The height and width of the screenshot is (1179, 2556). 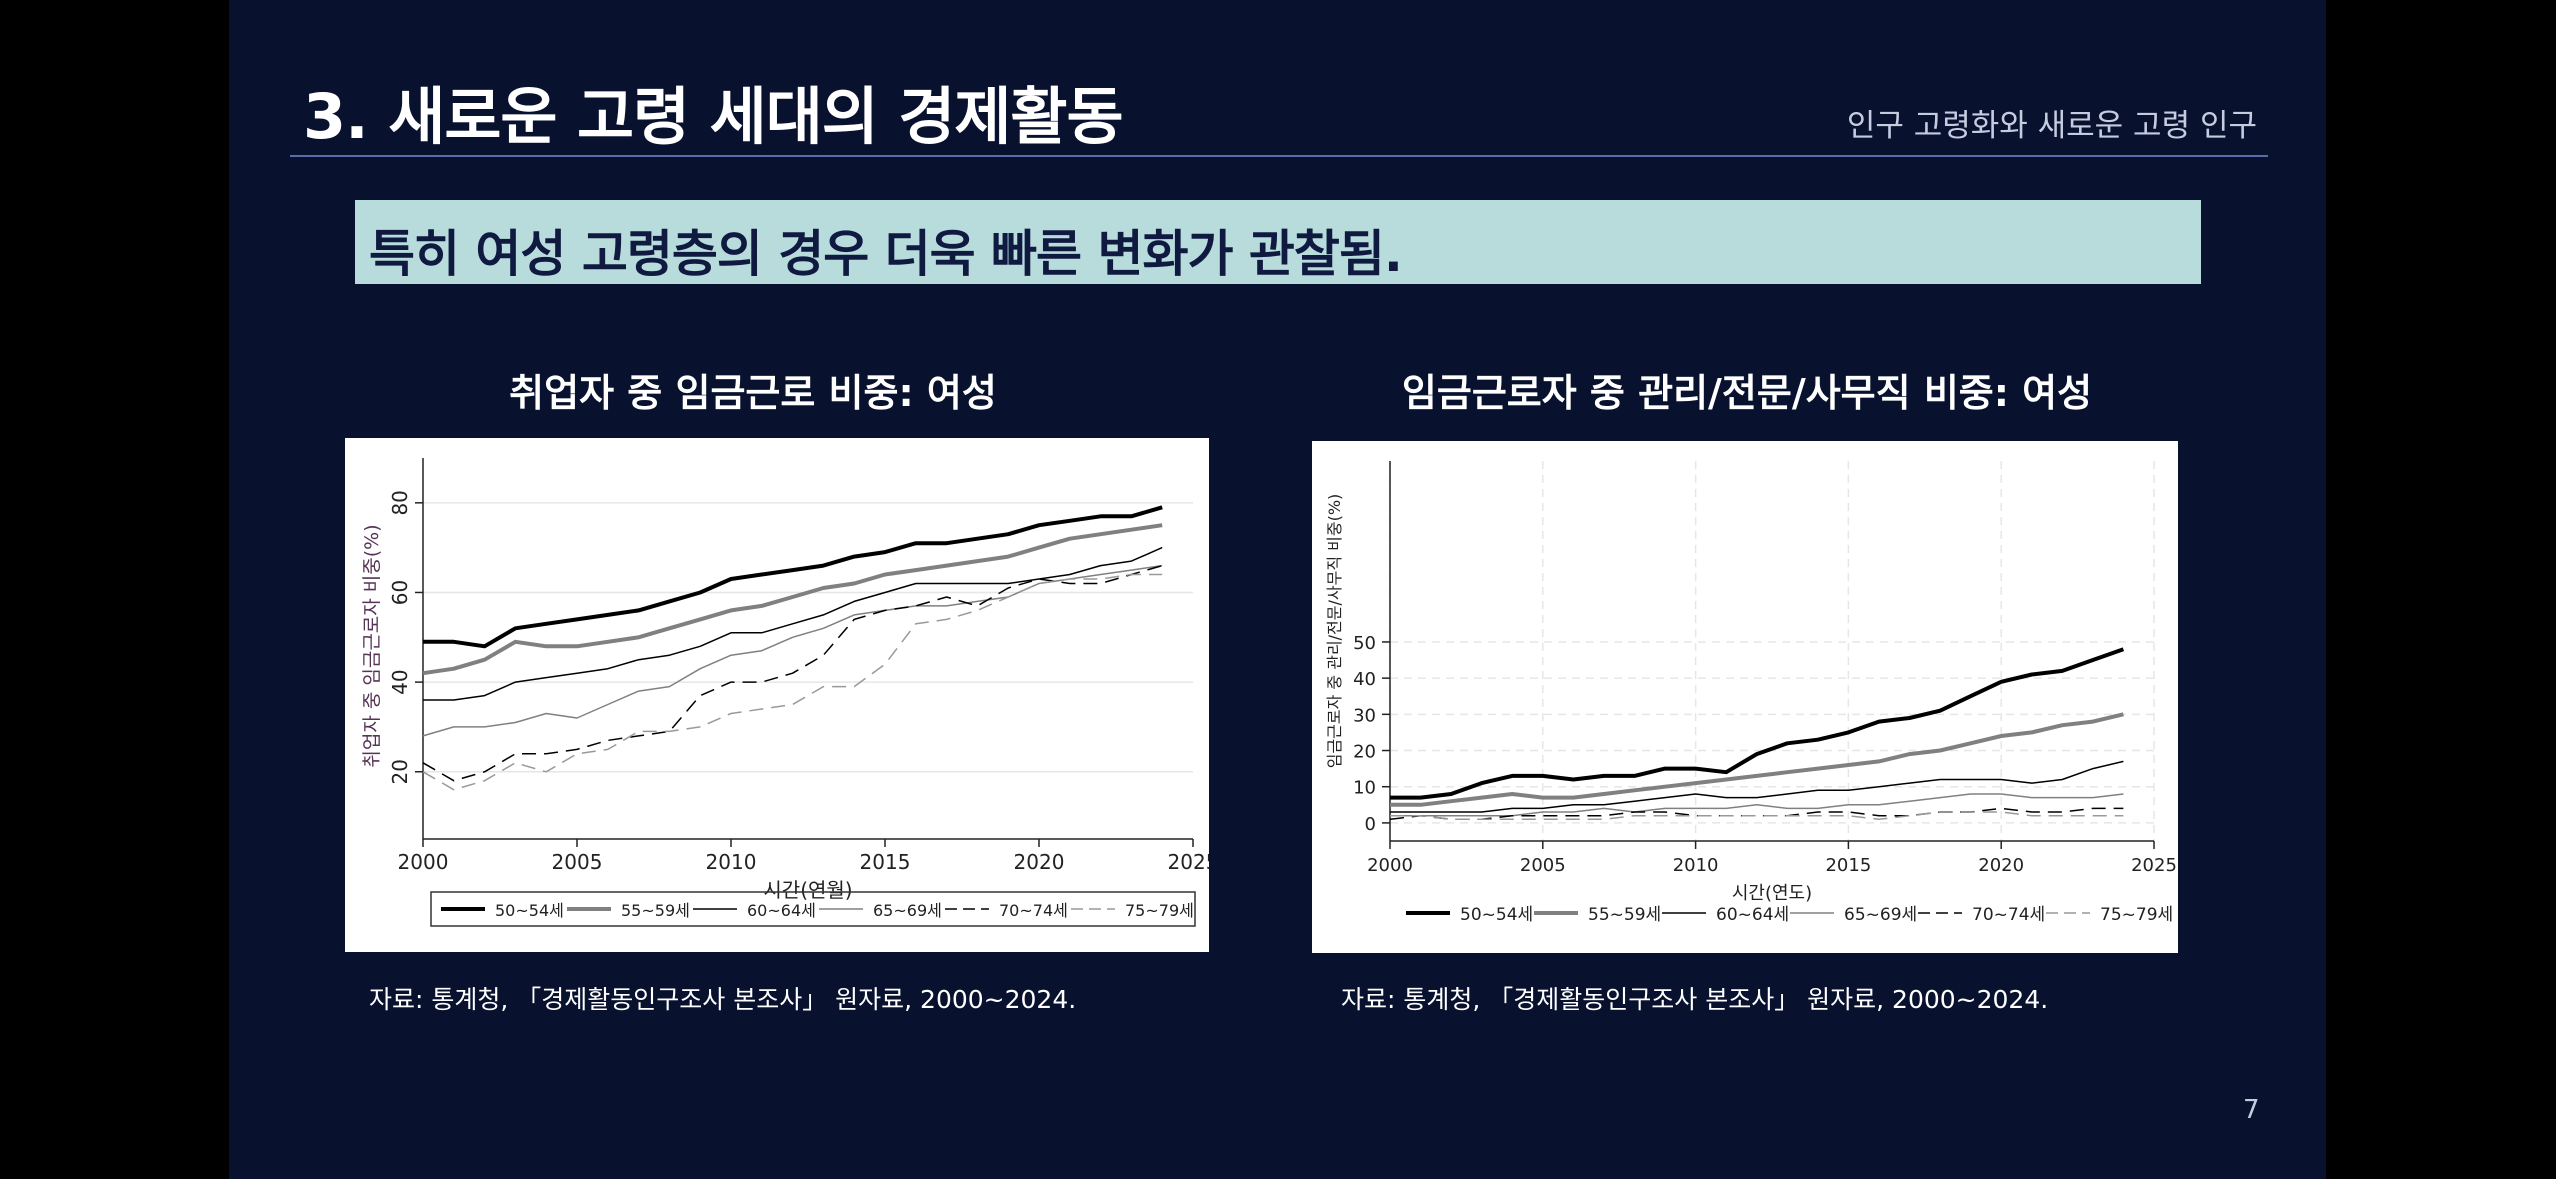 I want to click on y-tick-label: 10, so click(x=1364, y=788).